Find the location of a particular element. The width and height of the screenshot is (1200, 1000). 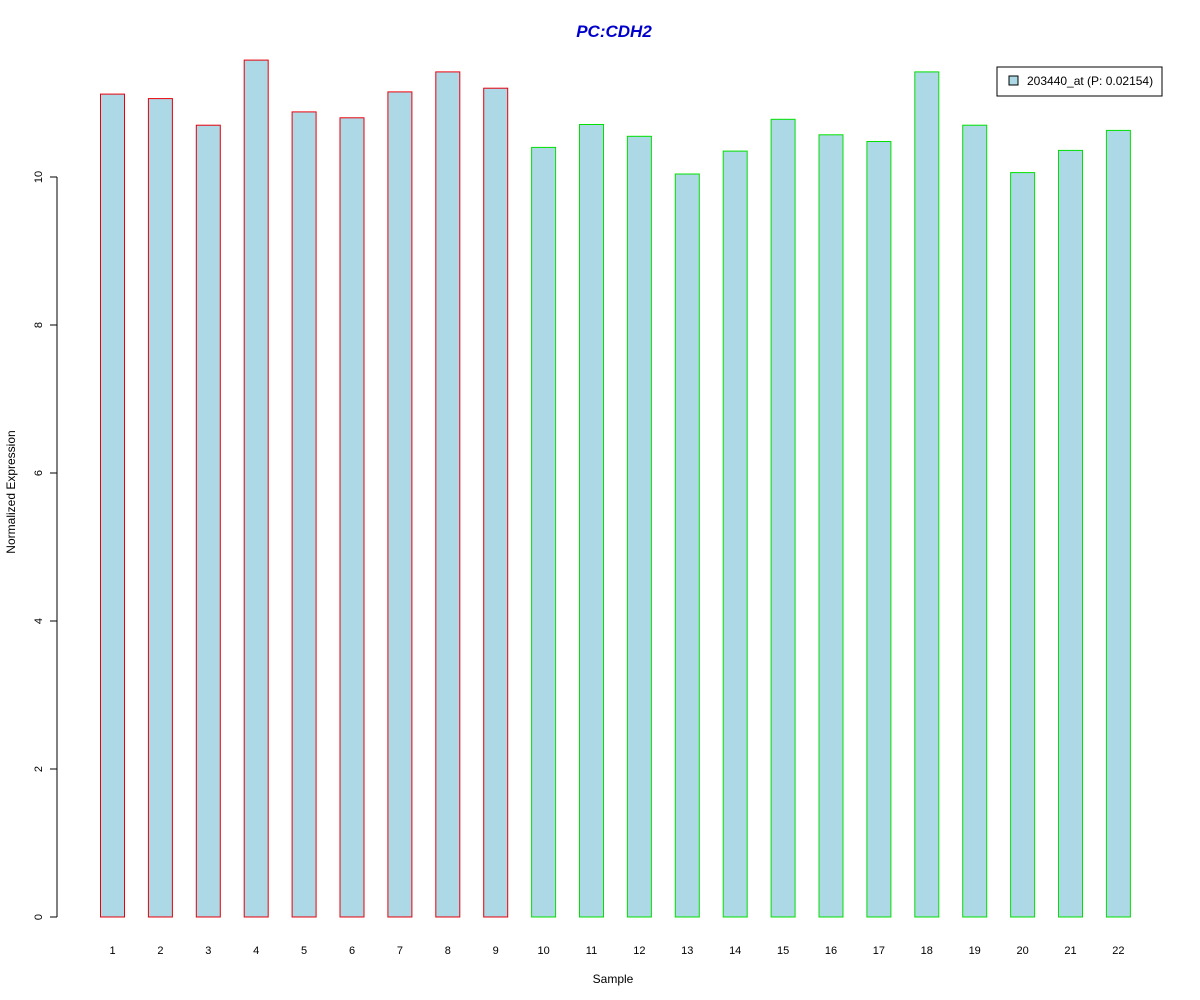

x-tick-label: 2 is located at coordinates (160, 951).